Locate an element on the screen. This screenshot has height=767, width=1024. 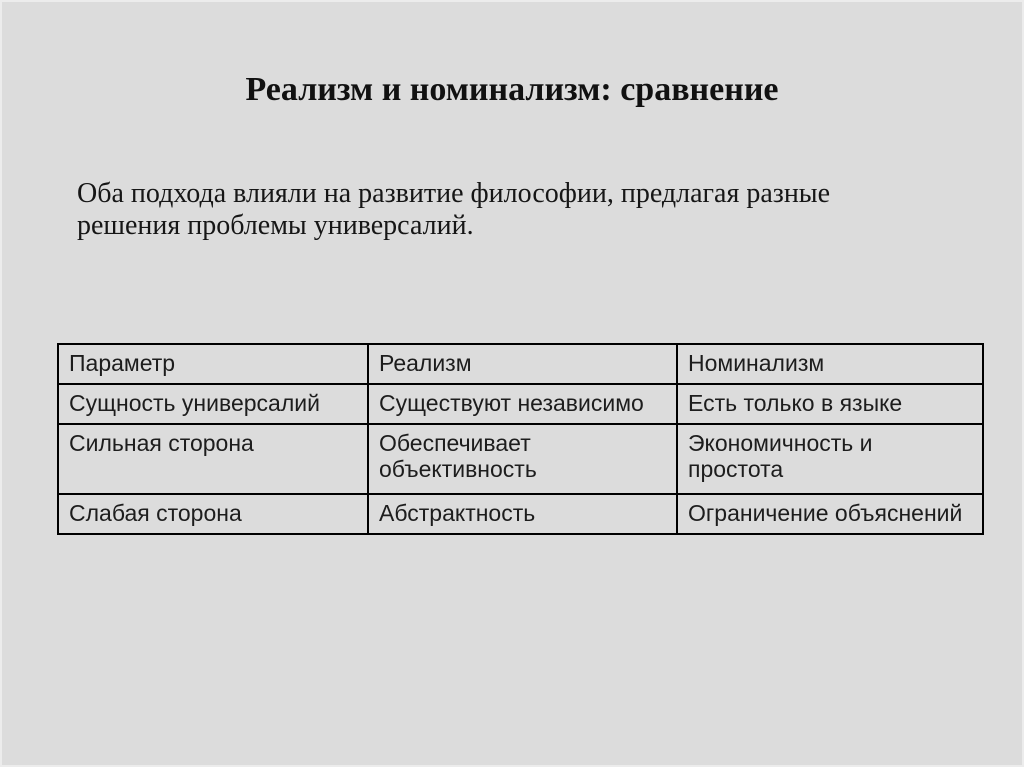
slide-title: Реализм и номинализм: сравнение is located at coordinates (512, 89).